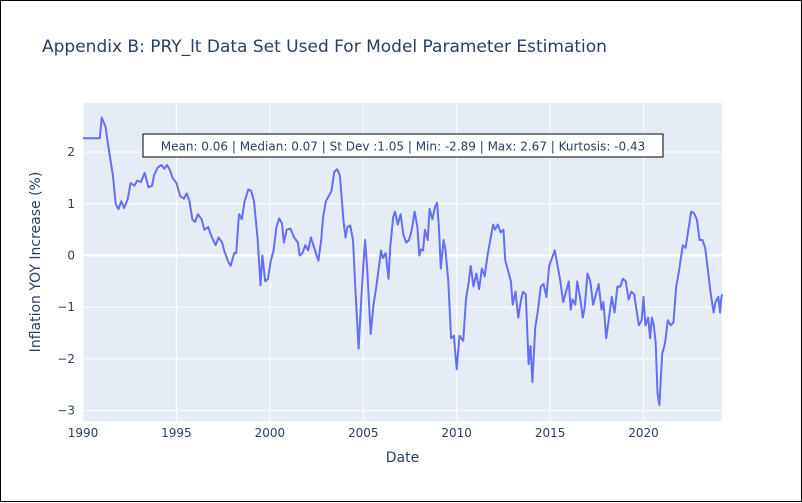  I want to click on y-tick-label: 0, so click(71, 256).